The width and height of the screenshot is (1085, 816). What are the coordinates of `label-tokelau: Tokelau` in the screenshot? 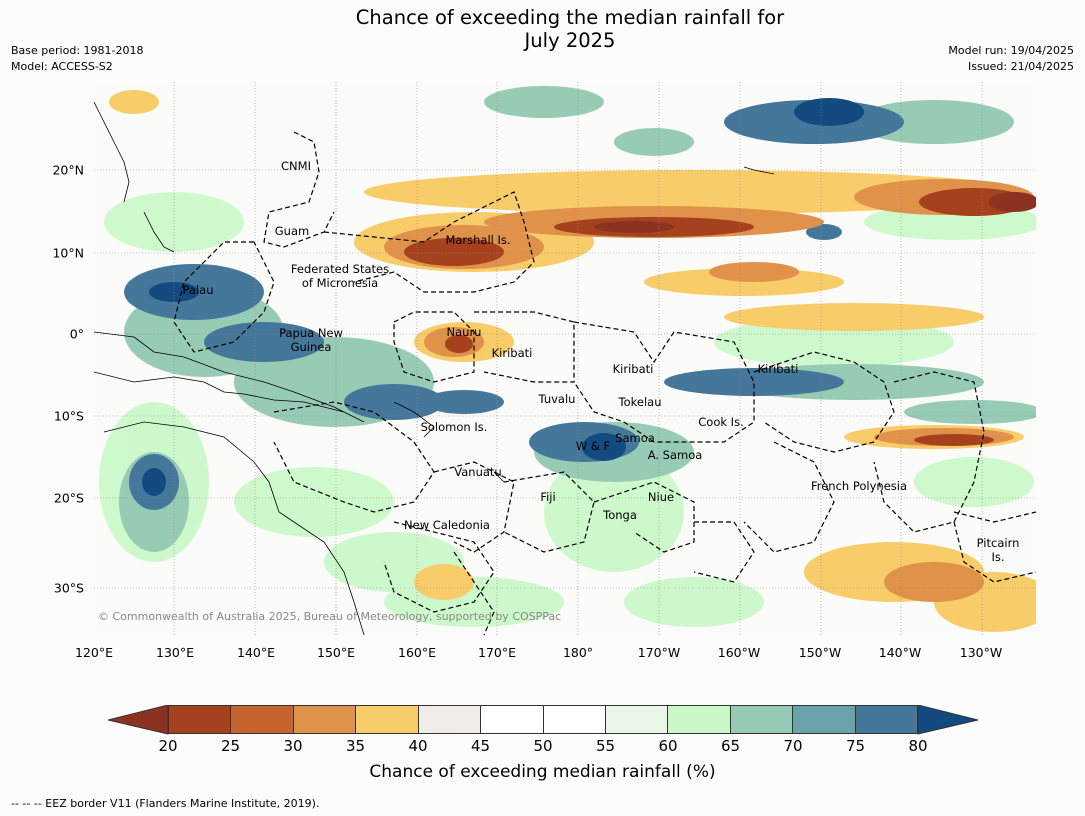 It's located at (640, 402).